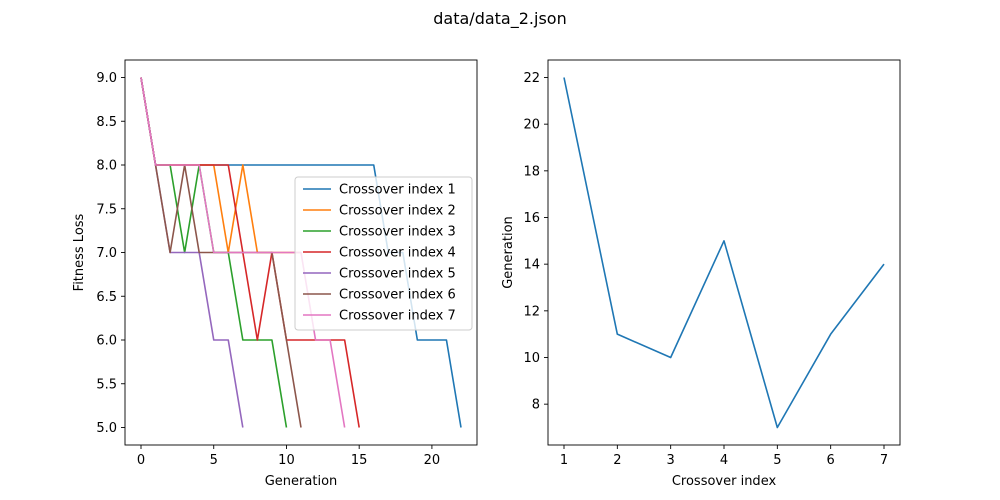 The width and height of the screenshot is (1000, 500). What do you see at coordinates (531, 358) in the screenshot?
I see `y-tick-label: 10` at bounding box center [531, 358].